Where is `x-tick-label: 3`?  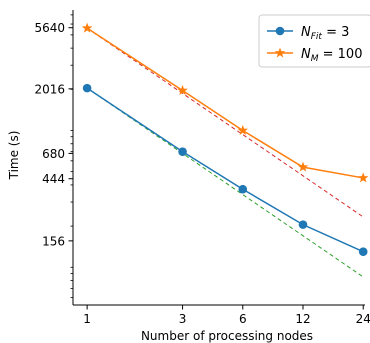 x-tick-label: 3 is located at coordinates (183, 319).